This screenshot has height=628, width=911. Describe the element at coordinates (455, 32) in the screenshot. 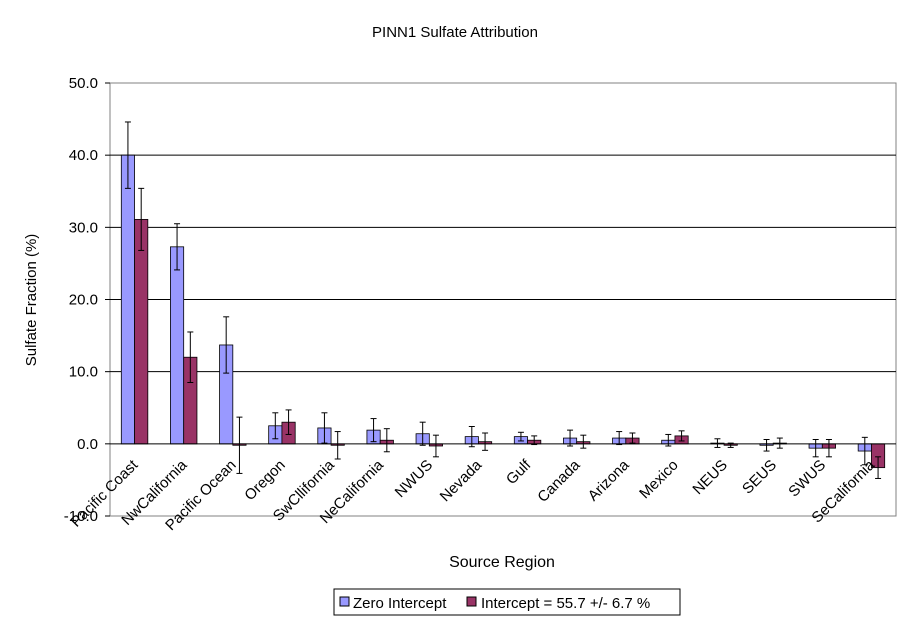

I see `chart-title: PINN1 Sulfate Attribution` at that location.